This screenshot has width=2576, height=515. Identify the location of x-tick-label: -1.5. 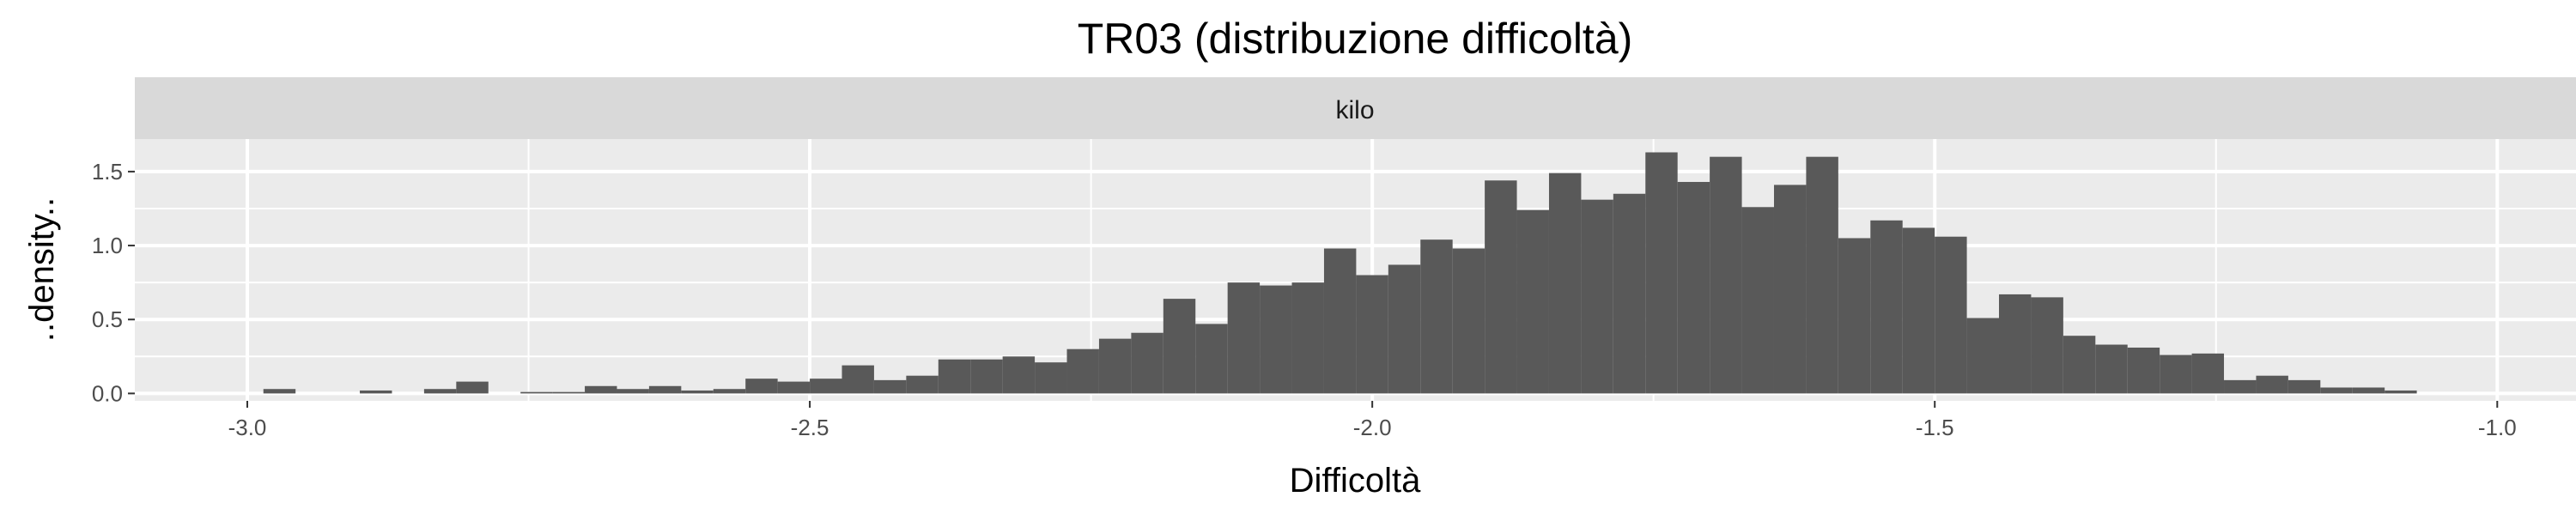
(1935, 427).